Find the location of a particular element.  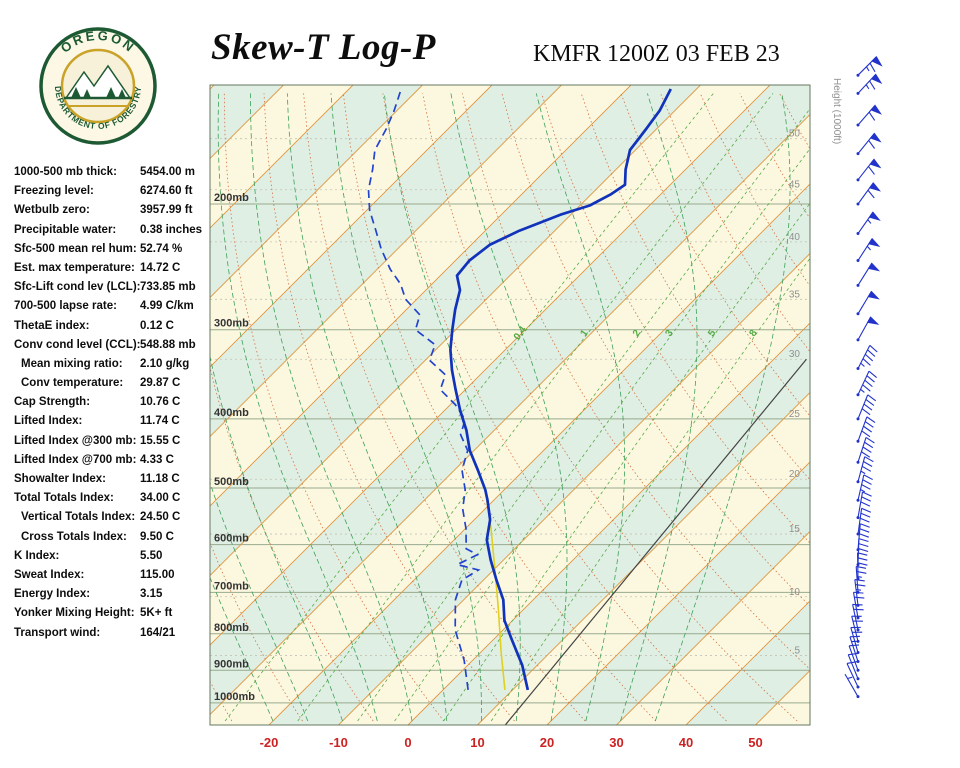

pressure-label: 200mb is located at coordinates (231, 198).